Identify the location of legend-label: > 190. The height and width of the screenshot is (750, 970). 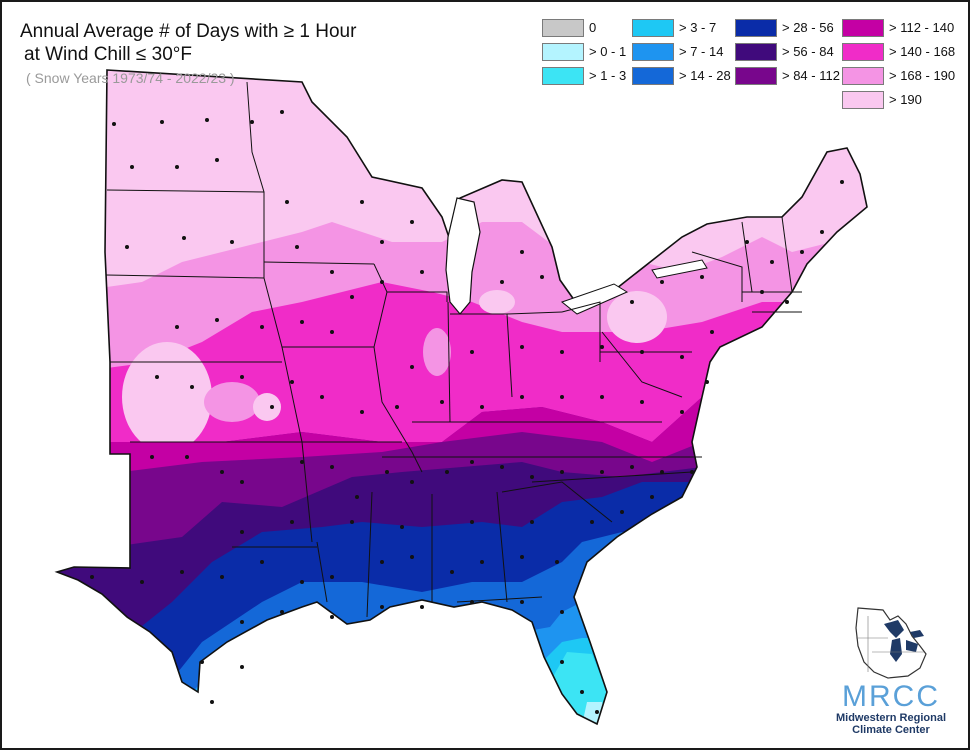
(905, 99).